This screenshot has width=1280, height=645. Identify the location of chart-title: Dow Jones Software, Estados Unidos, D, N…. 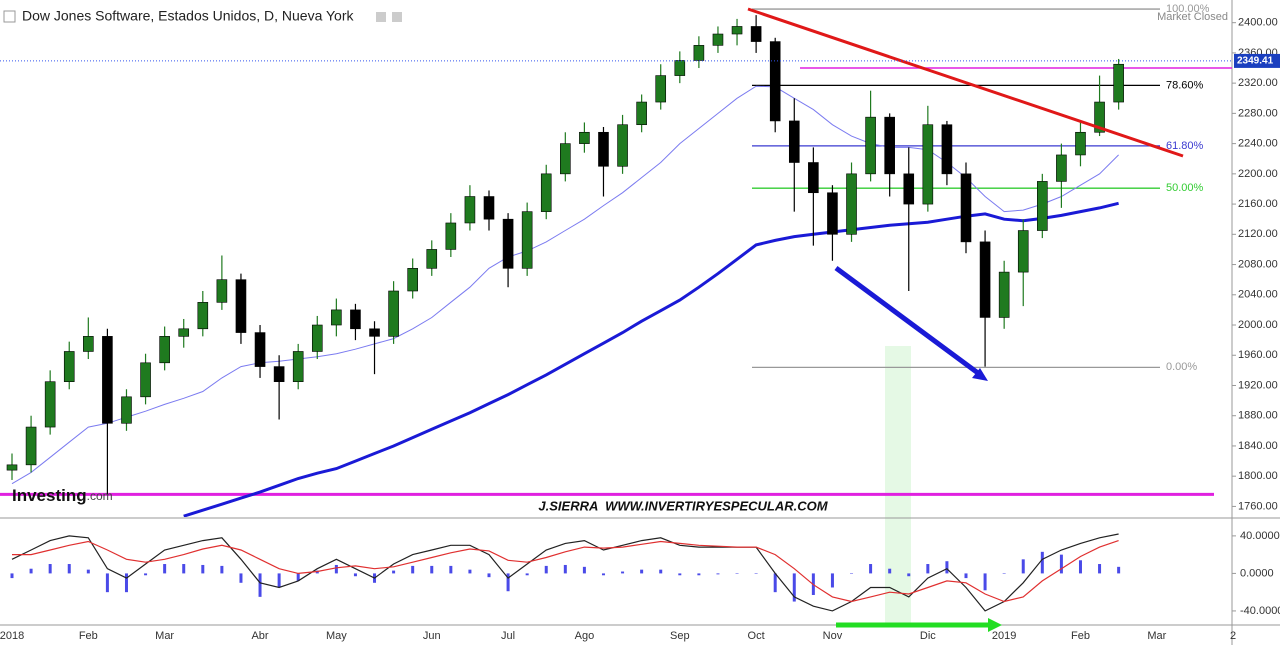
(188, 16).